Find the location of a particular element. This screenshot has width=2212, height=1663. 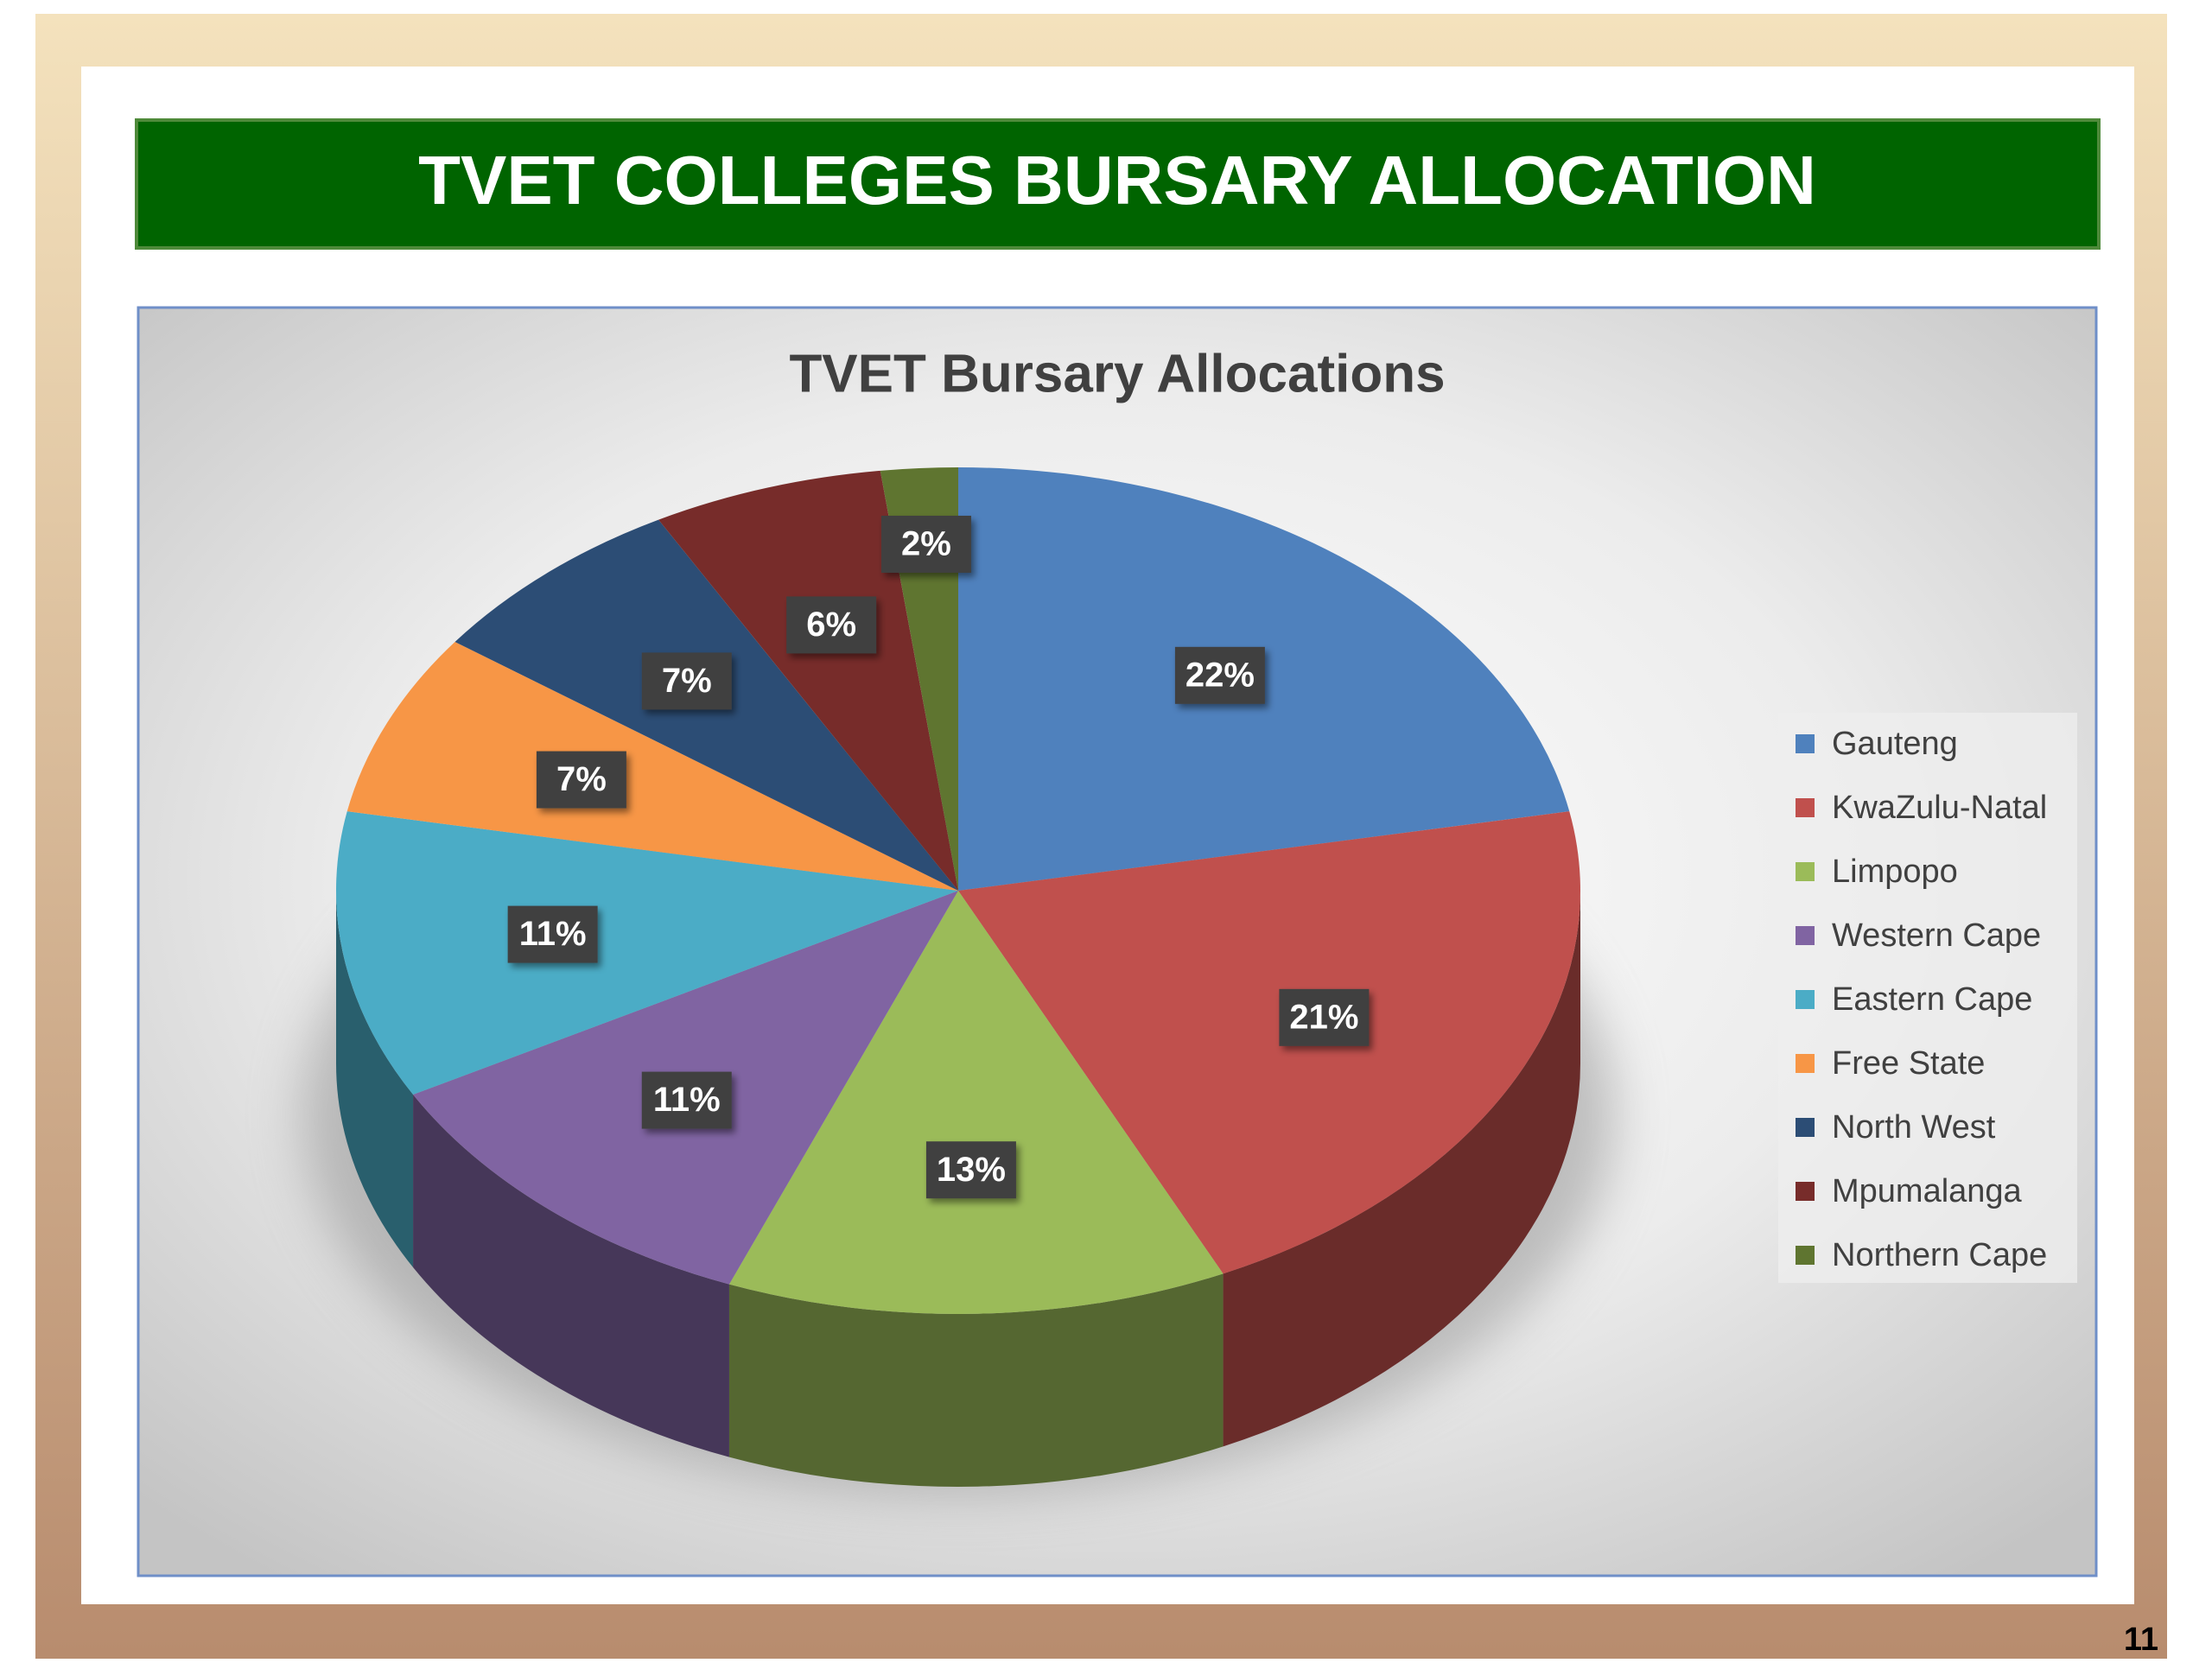

title-bar is located at coordinates (1118, 184).